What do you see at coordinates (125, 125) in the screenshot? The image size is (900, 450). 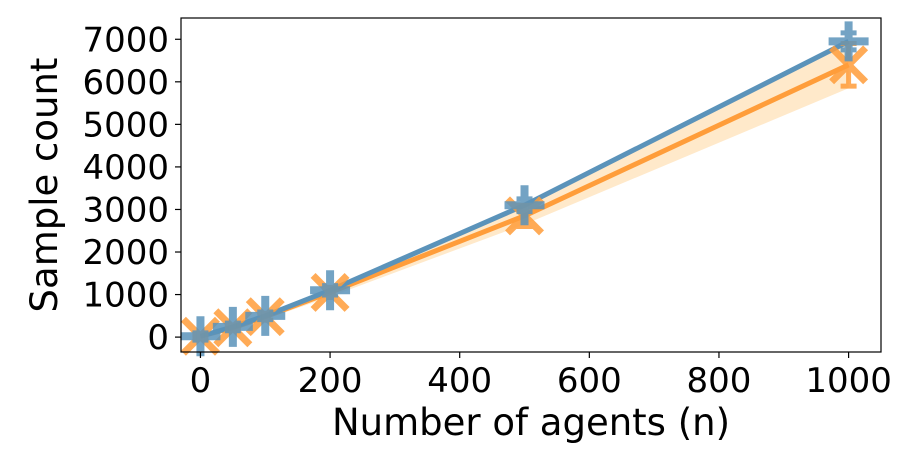 I see `y-tick-label: 5000` at bounding box center [125, 125].